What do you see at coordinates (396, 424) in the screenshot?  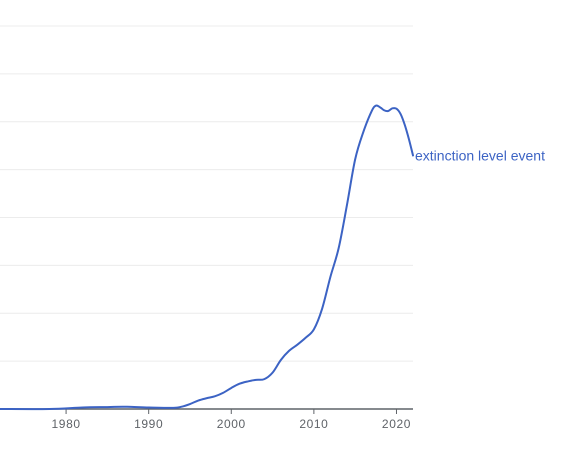 I see `x-tick-label: 2020` at bounding box center [396, 424].